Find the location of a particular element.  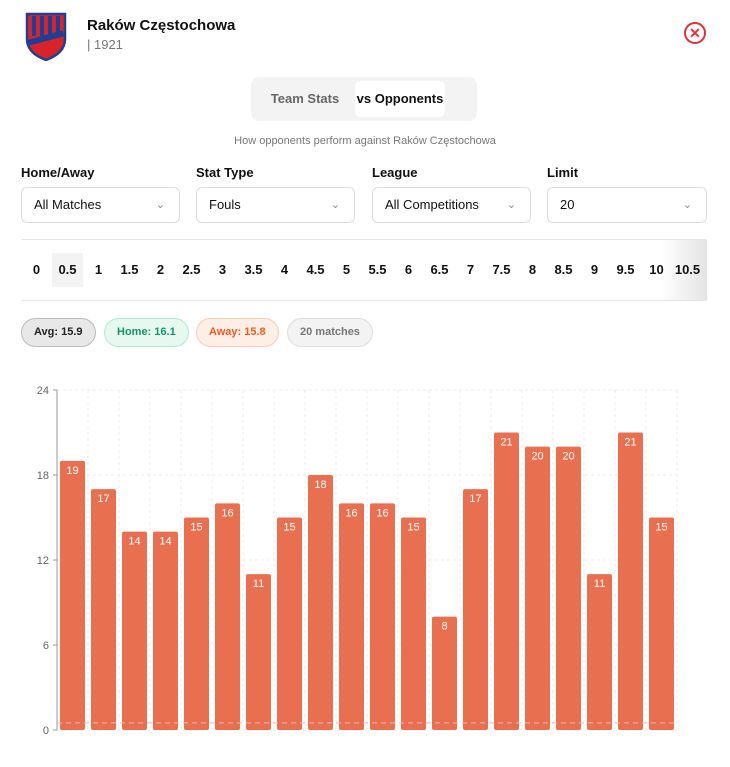

threshold-option: 6.5 is located at coordinates (439, 269).